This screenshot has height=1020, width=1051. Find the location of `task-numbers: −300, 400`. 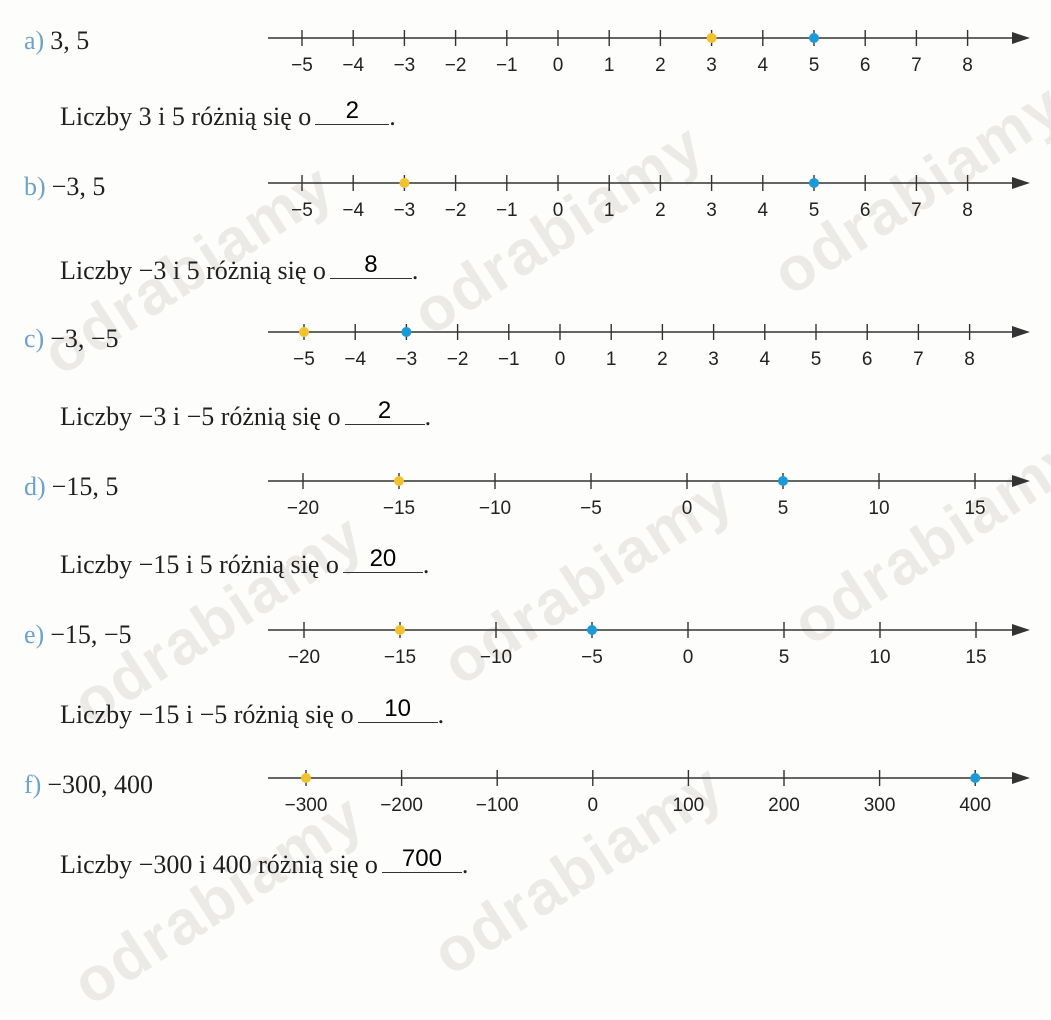

task-numbers: −300, 400 is located at coordinates (100, 784).